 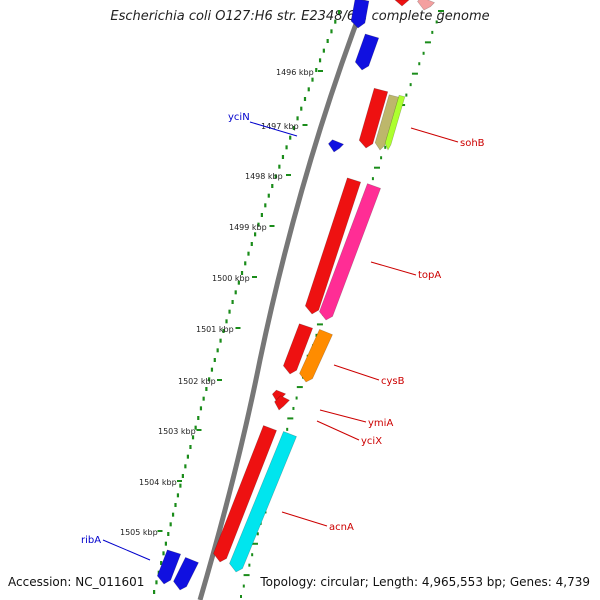 I want to click on feature-yciX, so click(x=282, y=403).